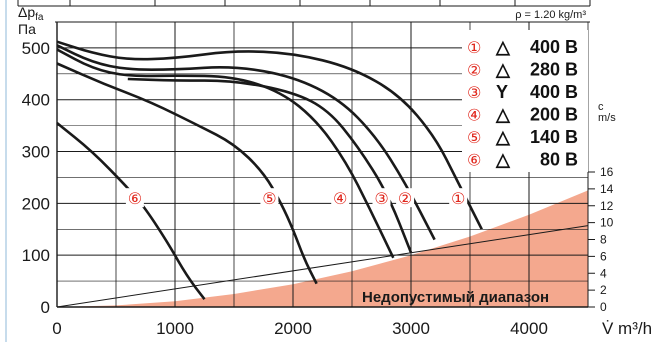 This screenshot has width=668, height=342. What do you see at coordinates (554, 70) in the screenshot?
I see `legend-label: 280 В` at bounding box center [554, 70].